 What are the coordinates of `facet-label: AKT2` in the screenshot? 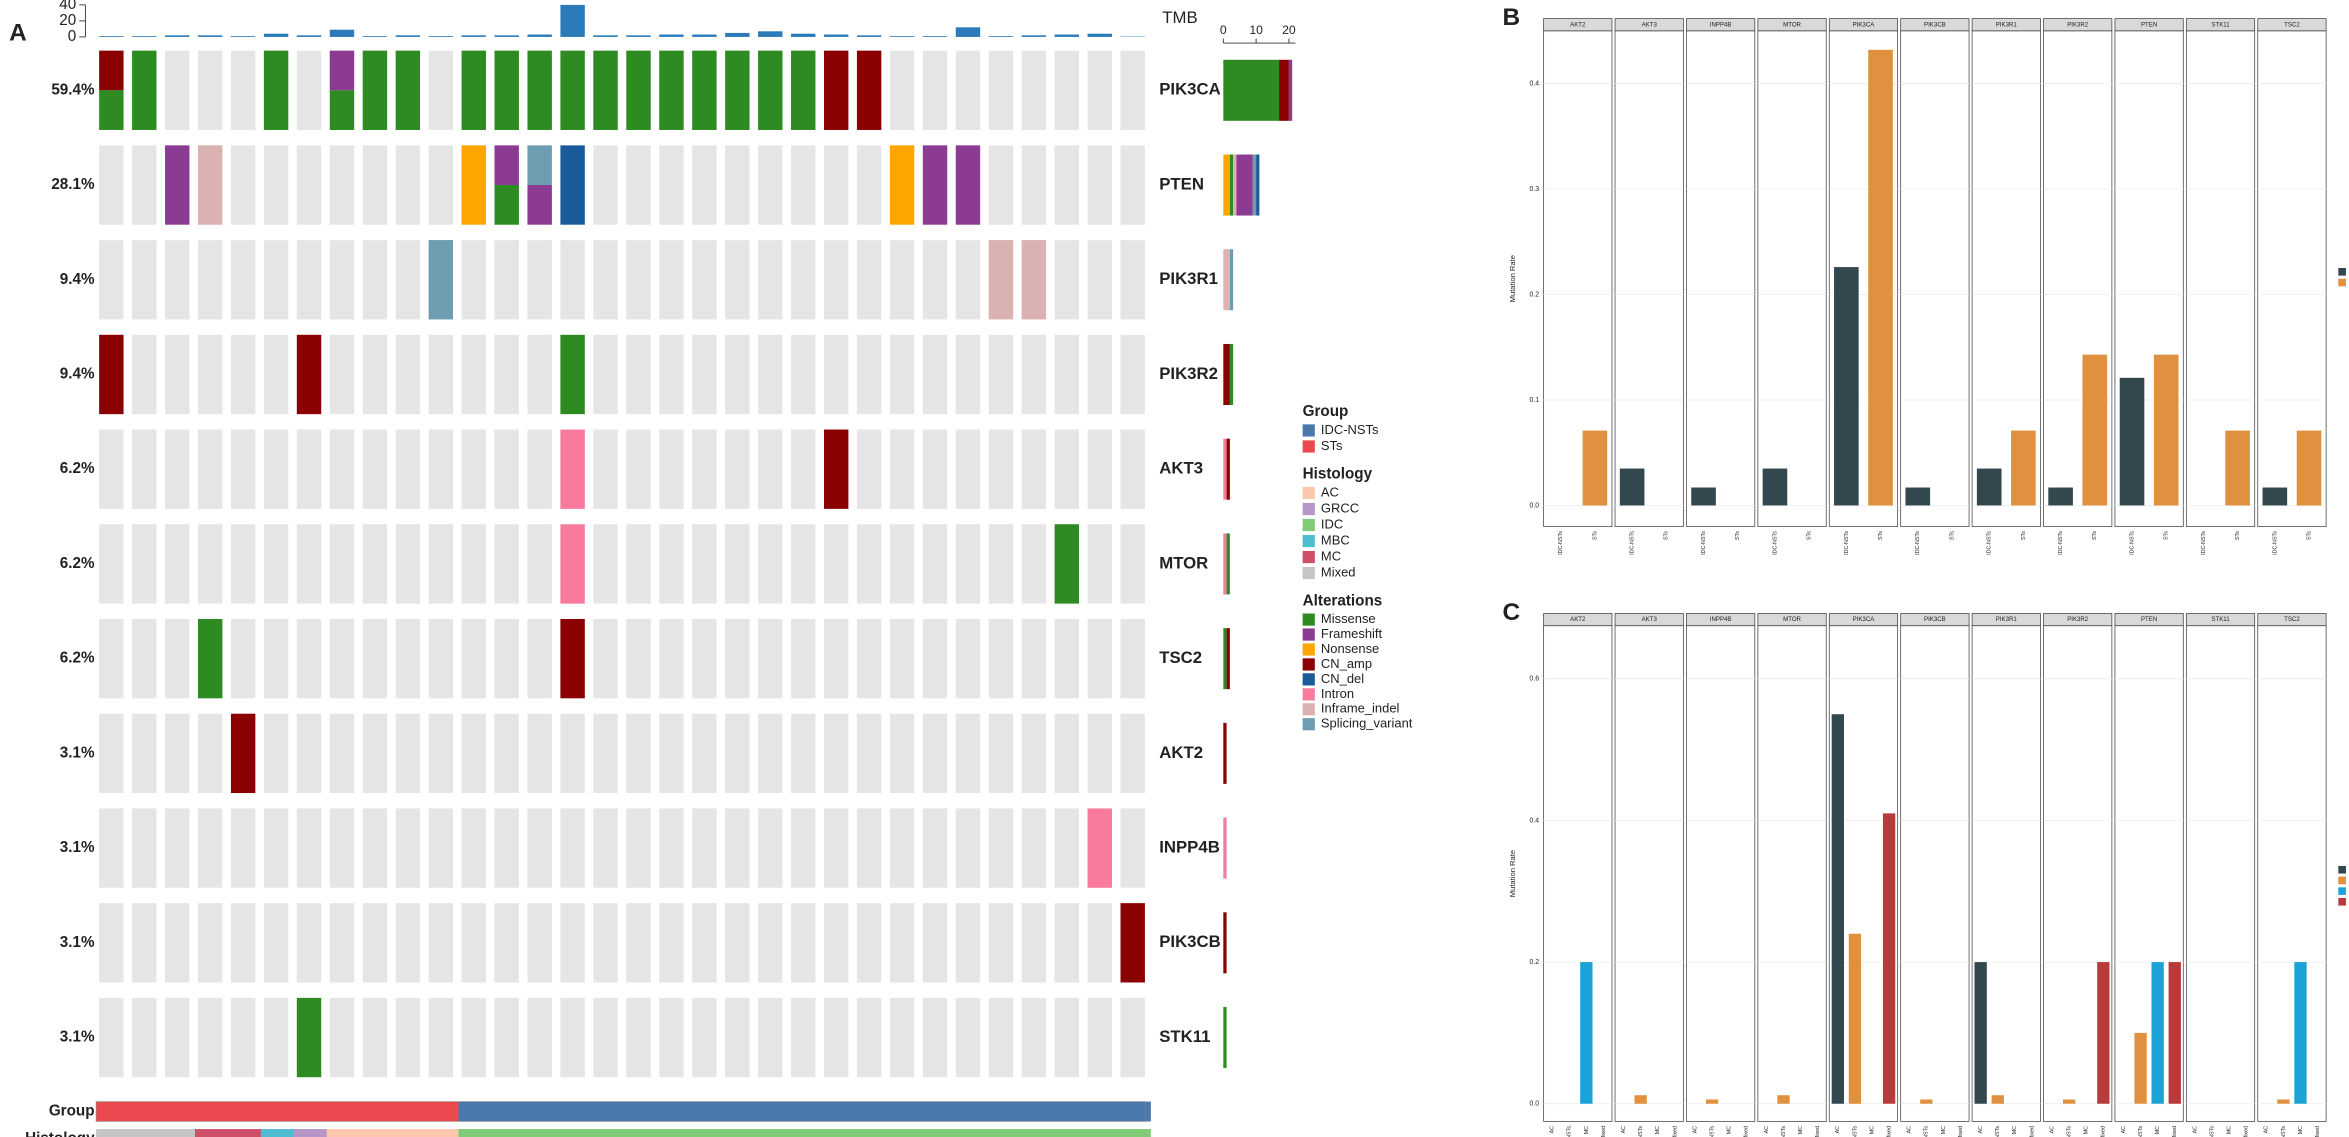 It's located at (1578, 619).